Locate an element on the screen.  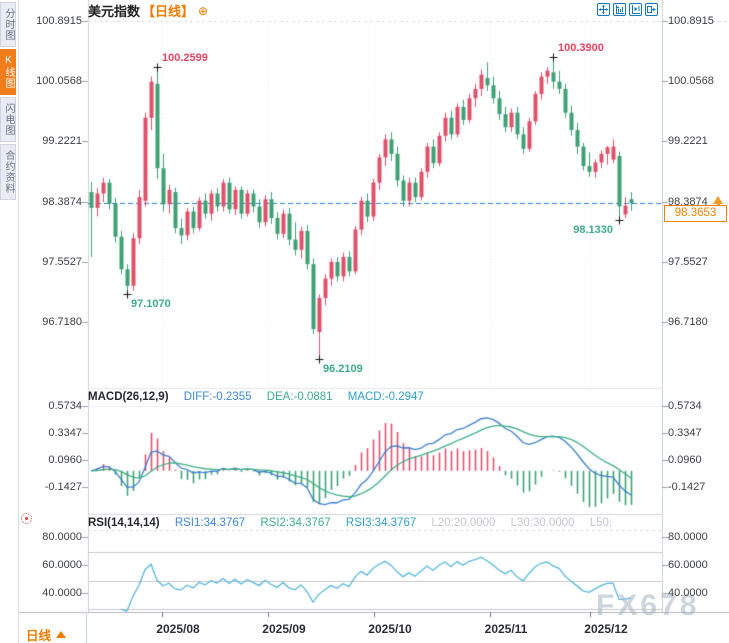
x-axis-label: 2025/08 is located at coordinates (178, 629).